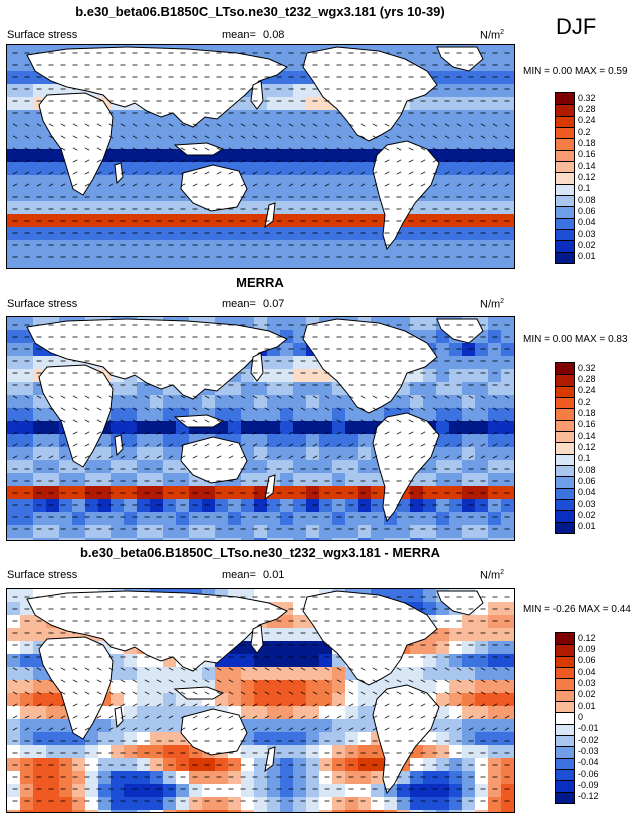 This screenshot has height=817, width=643. Describe the element at coordinates (492, 575) in the screenshot. I see `panel3-units: N/m2` at that location.